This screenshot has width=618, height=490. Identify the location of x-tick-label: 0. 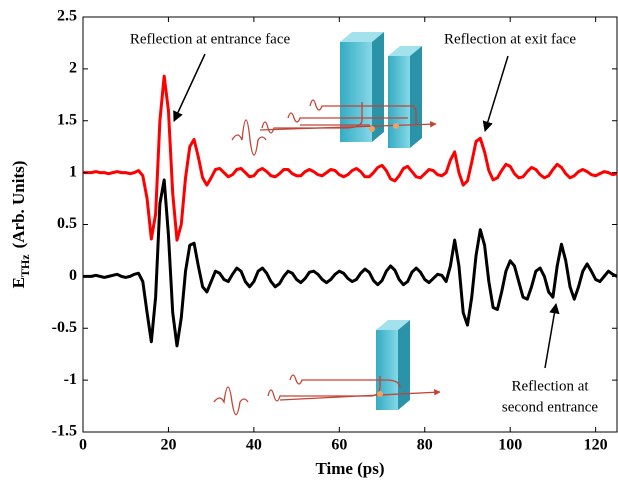
(83, 445).